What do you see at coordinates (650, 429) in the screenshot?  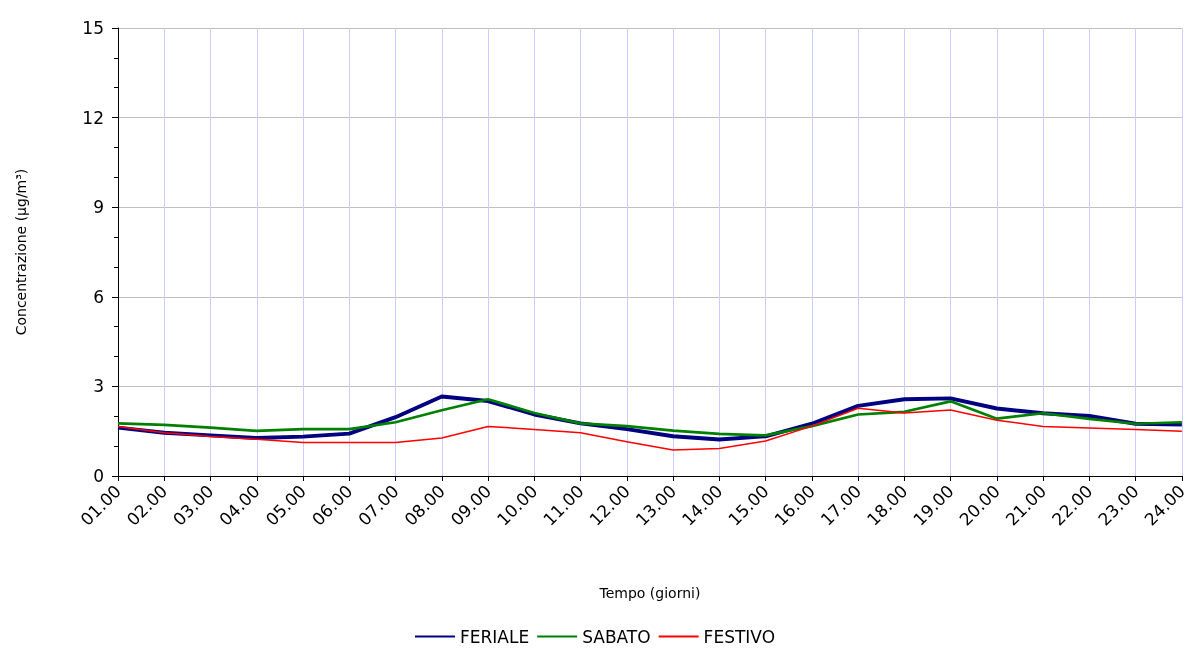 I see `line-series` at bounding box center [650, 429].